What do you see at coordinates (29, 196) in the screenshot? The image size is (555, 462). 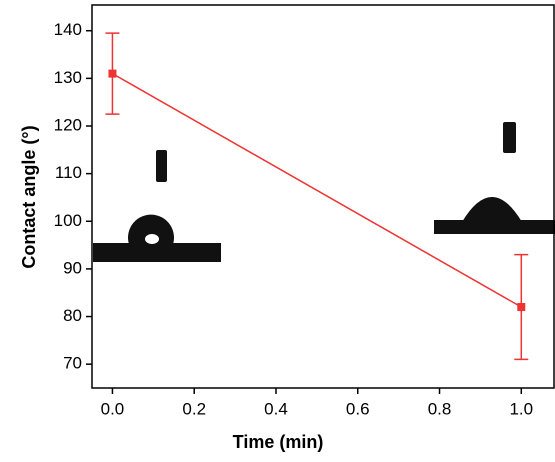 I see `y-axis-label: Contact angle (°)` at bounding box center [29, 196].